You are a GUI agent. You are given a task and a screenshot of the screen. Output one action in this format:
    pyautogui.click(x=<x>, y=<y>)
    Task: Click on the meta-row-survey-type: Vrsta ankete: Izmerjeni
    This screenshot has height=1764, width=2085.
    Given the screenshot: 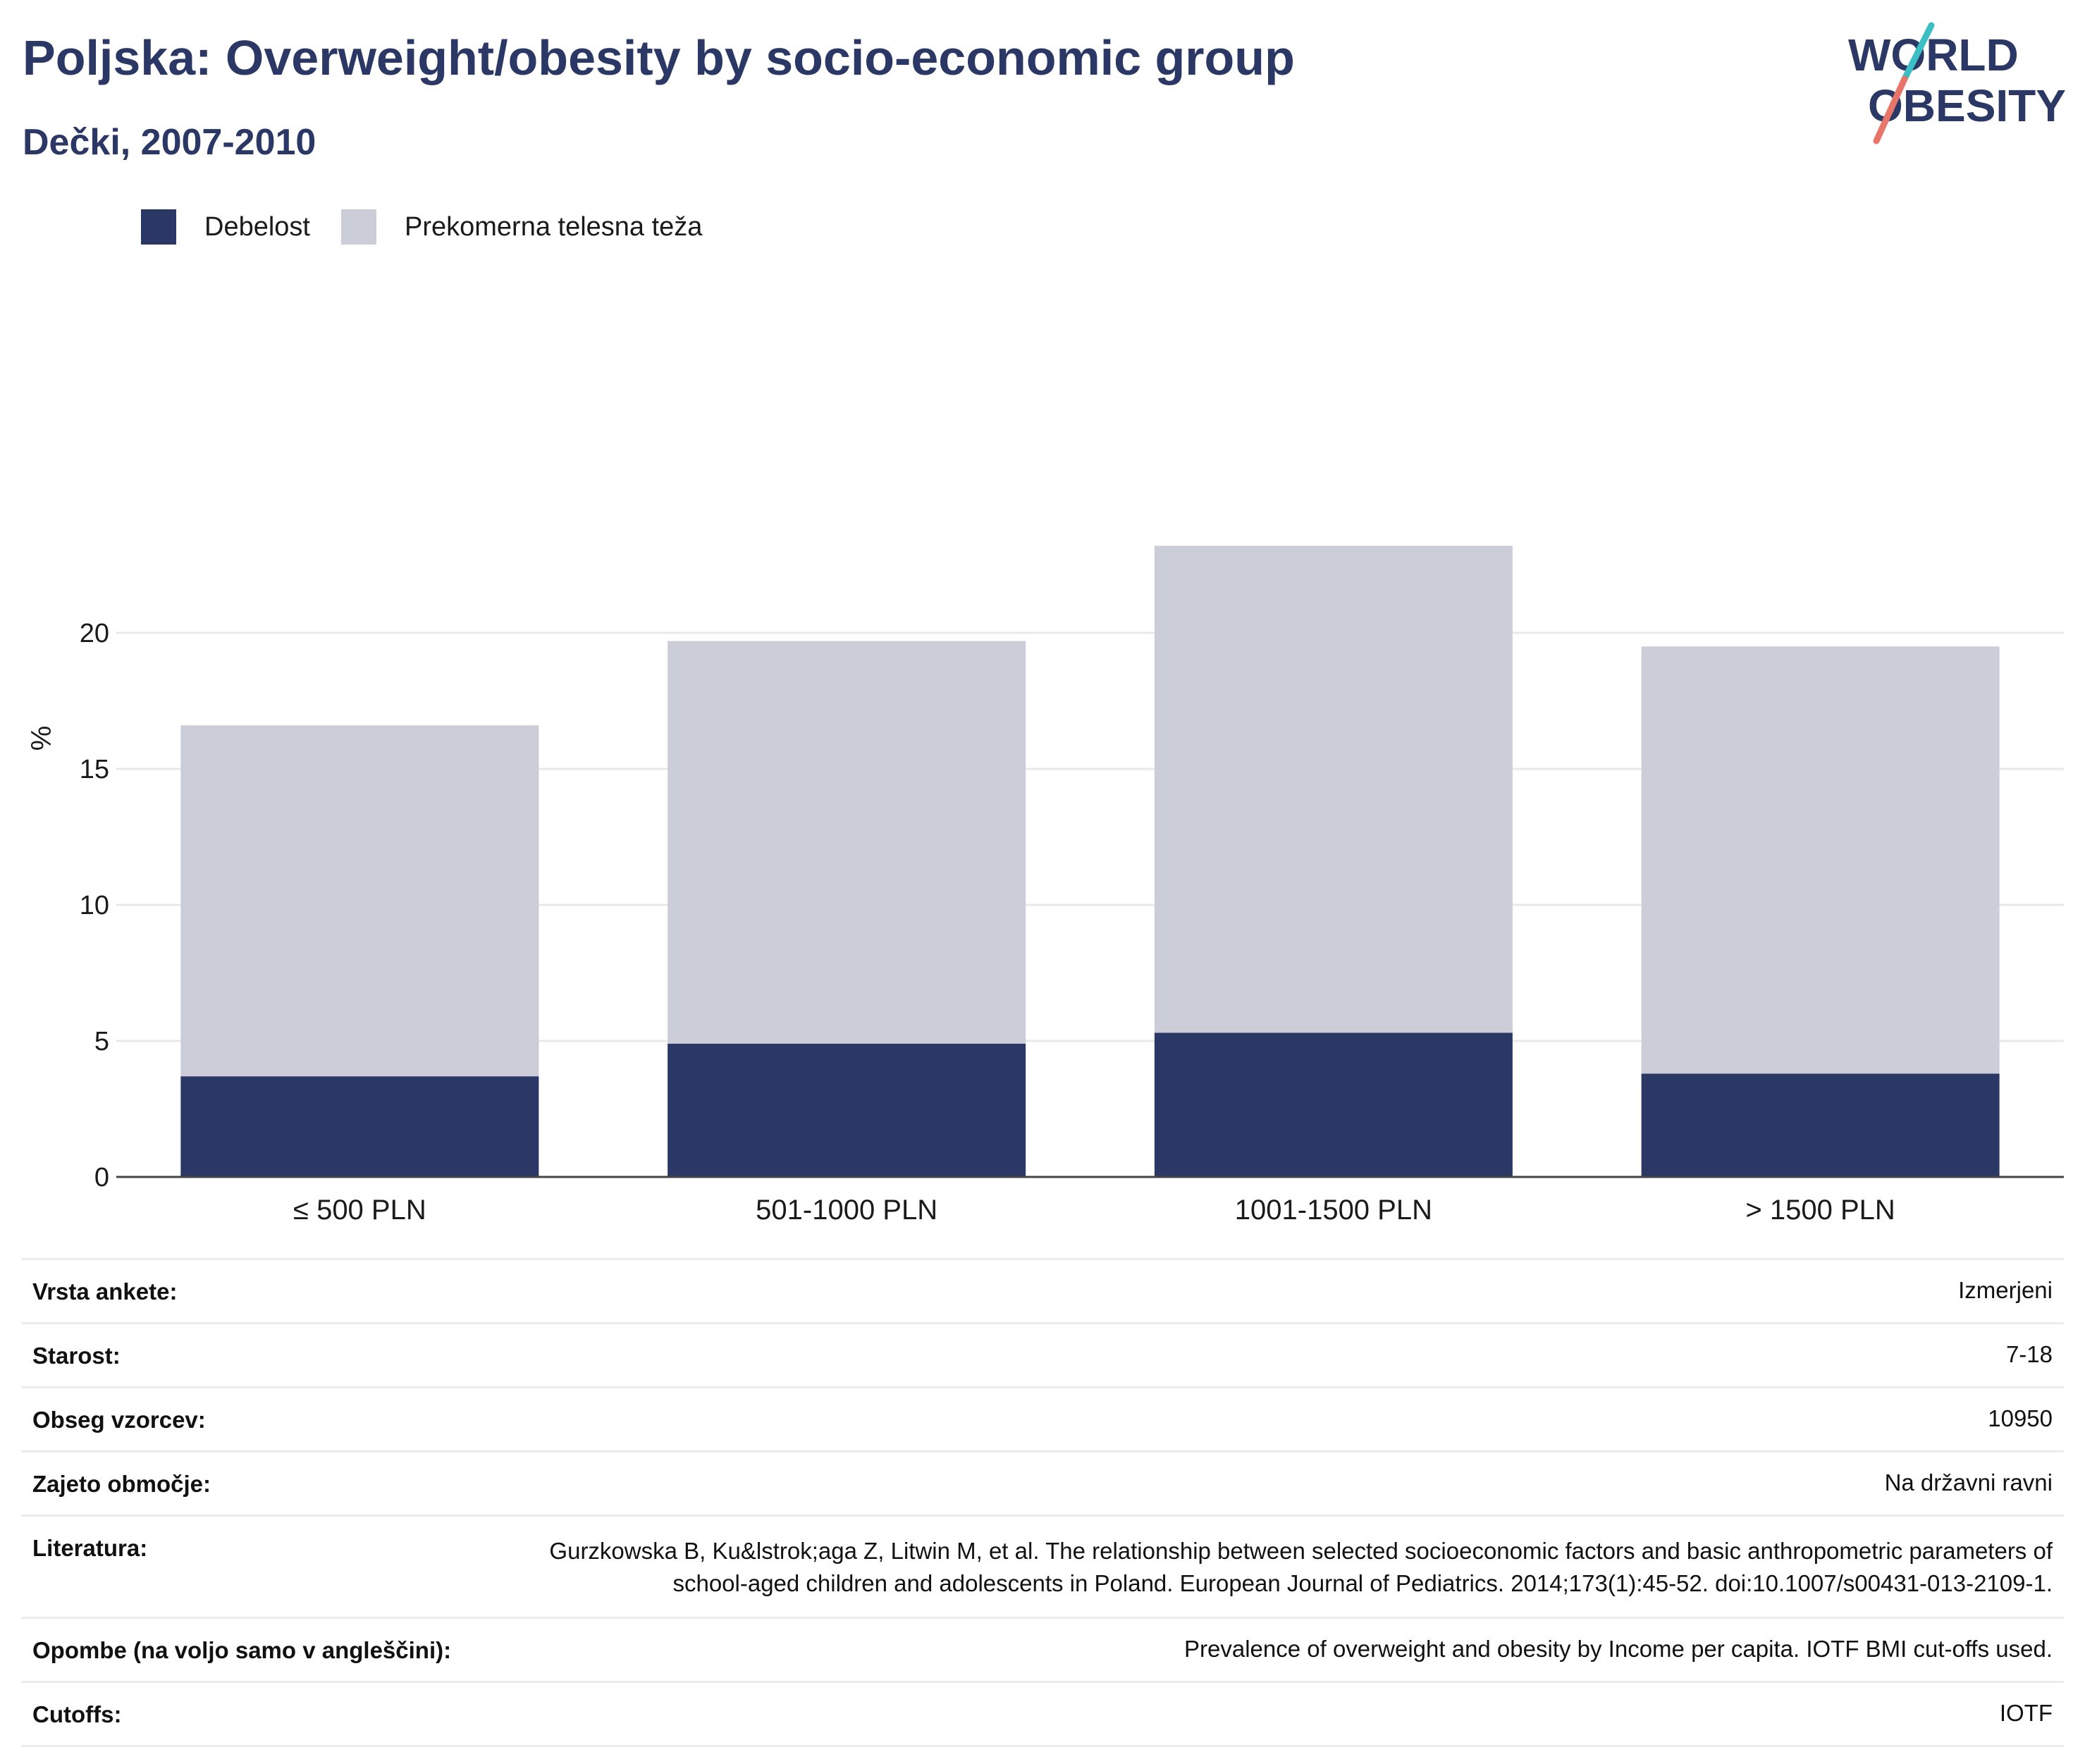 What is the action you would take?
    pyautogui.click(x=1042, y=1290)
    